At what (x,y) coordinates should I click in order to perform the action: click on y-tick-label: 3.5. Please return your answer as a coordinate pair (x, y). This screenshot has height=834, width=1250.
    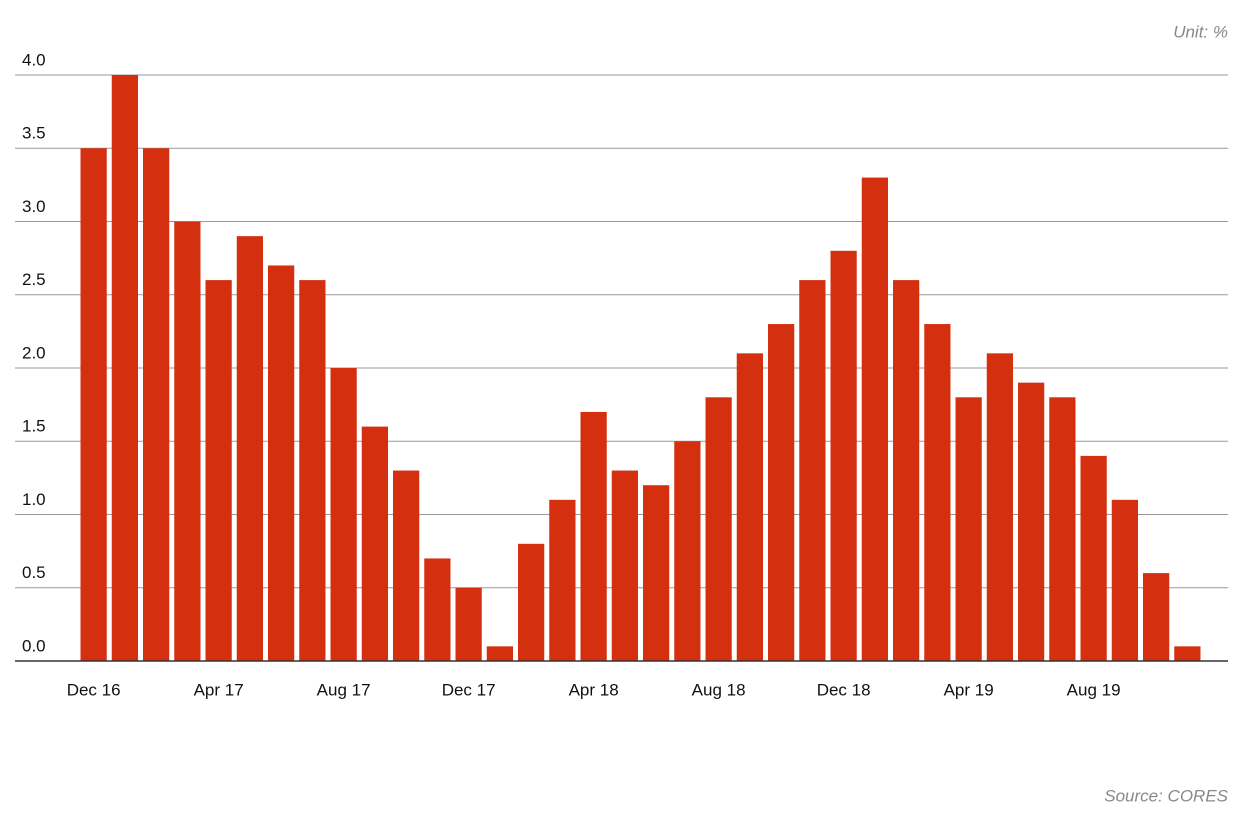
    Looking at the image, I should click on (34, 133).